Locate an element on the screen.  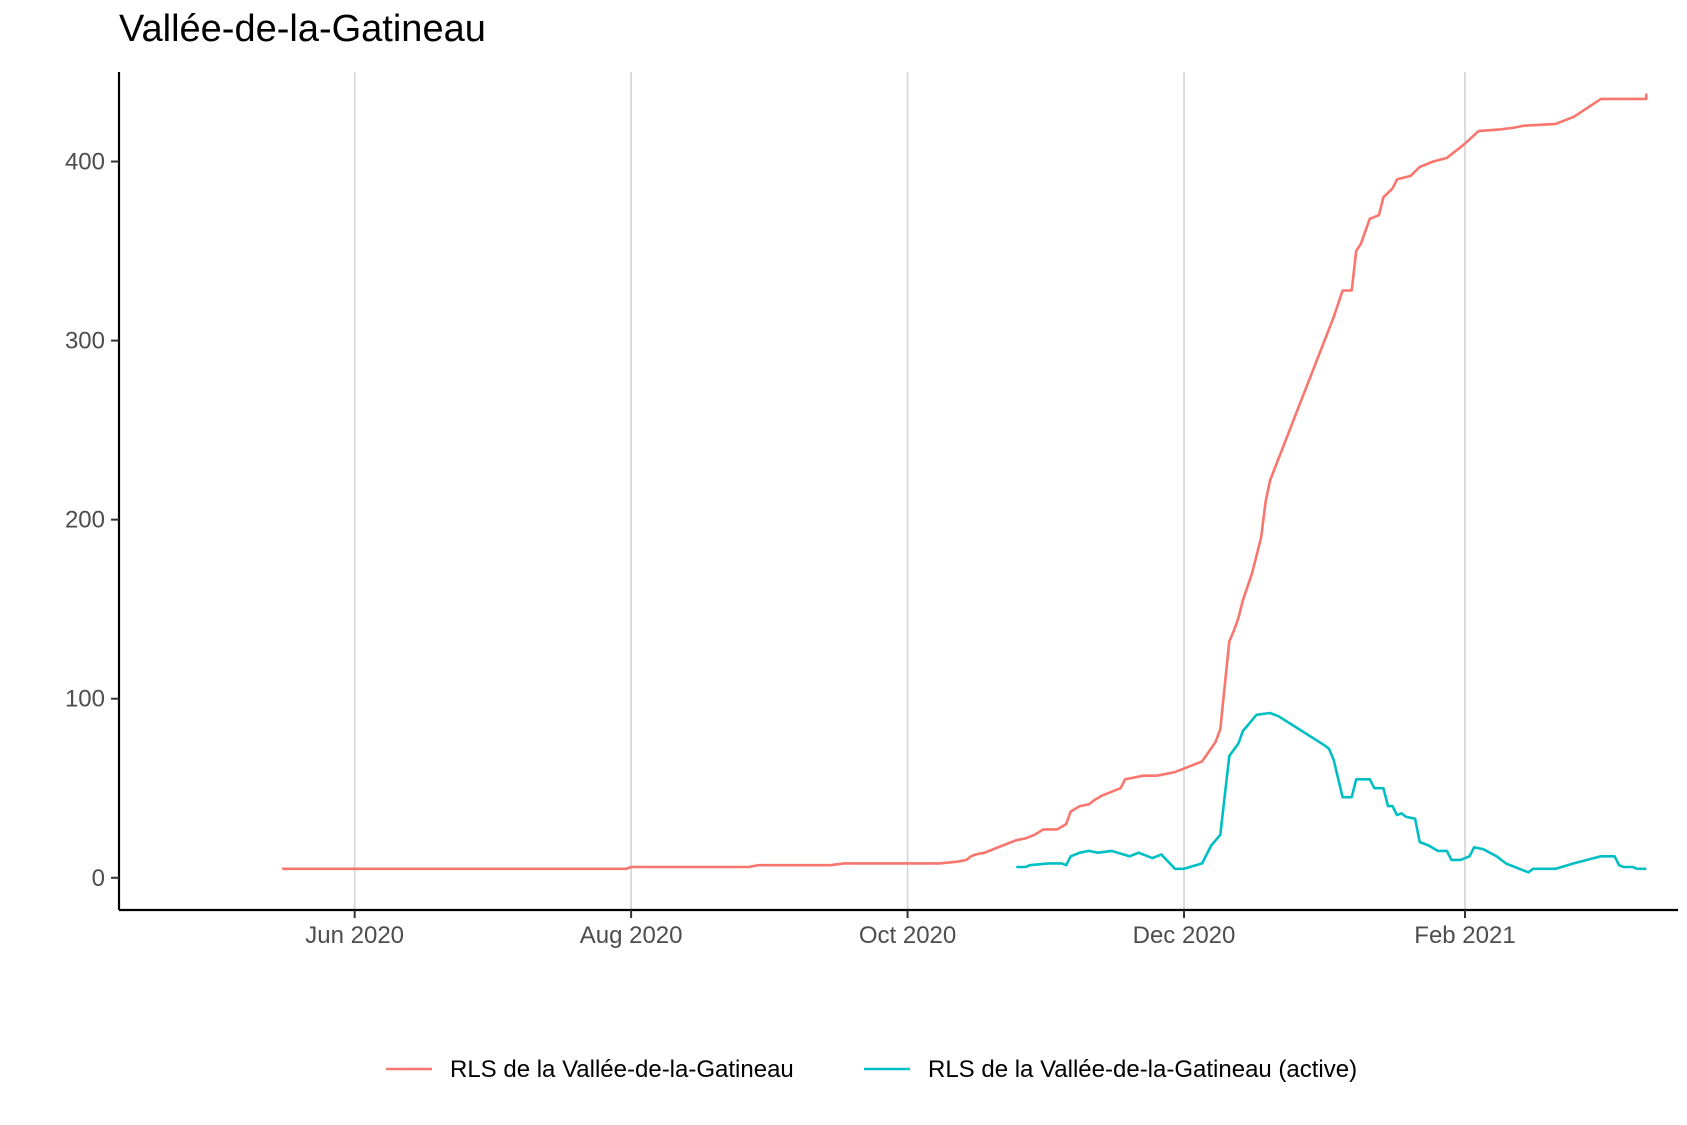
x-tick-label-0: Jun 2020 is located at coordinates (354, 935).